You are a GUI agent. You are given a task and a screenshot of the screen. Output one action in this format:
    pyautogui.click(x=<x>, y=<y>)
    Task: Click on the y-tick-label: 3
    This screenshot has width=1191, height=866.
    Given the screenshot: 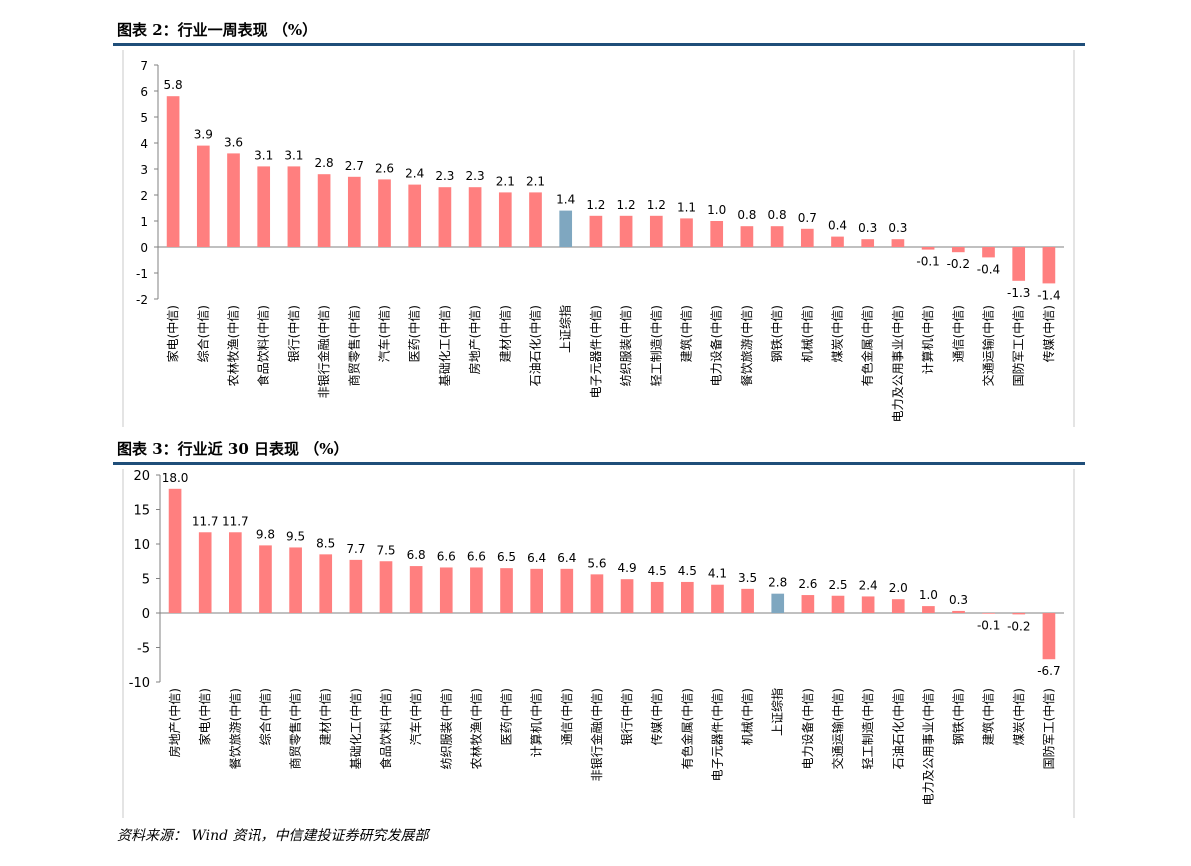 What is the action you would take?
    pyautogui.click(x=144, y=170)
    